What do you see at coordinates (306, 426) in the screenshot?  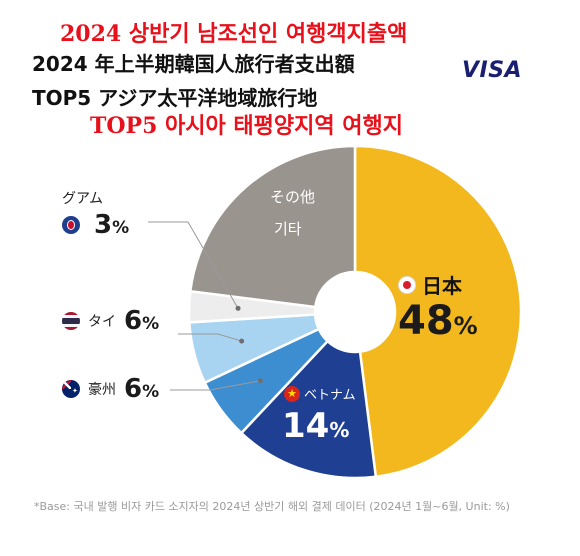 I see `vietnam-value-number: 14` at bounding box center [306, 426].